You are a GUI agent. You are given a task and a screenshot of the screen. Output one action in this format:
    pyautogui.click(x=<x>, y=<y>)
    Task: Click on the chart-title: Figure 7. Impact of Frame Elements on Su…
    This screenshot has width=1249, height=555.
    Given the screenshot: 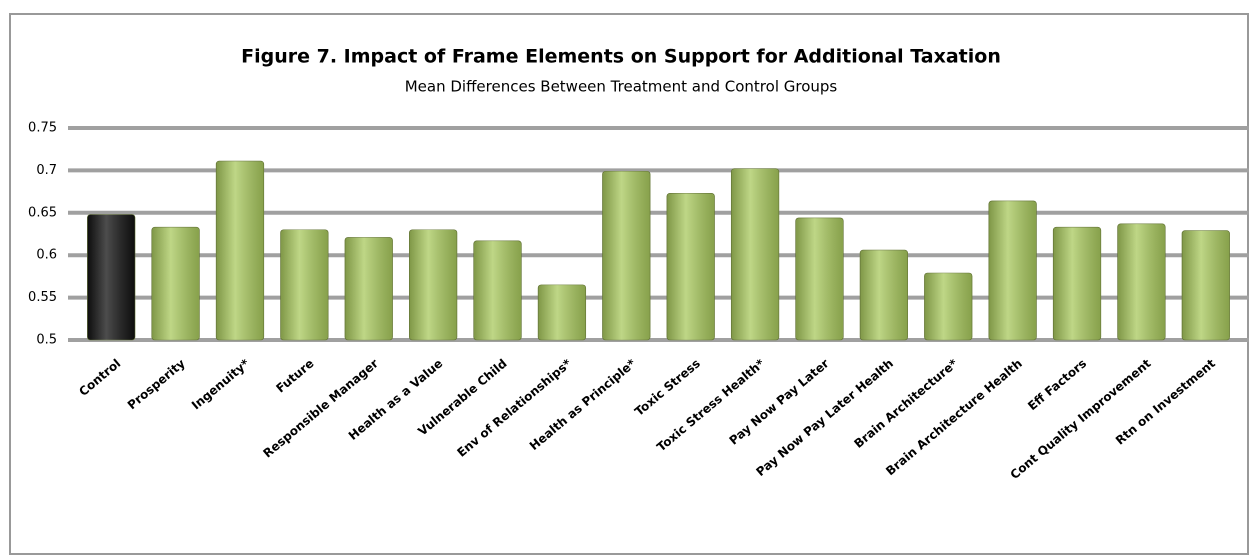 What is the action you would take?
    pyautogui.click(x=621, y=57)
    